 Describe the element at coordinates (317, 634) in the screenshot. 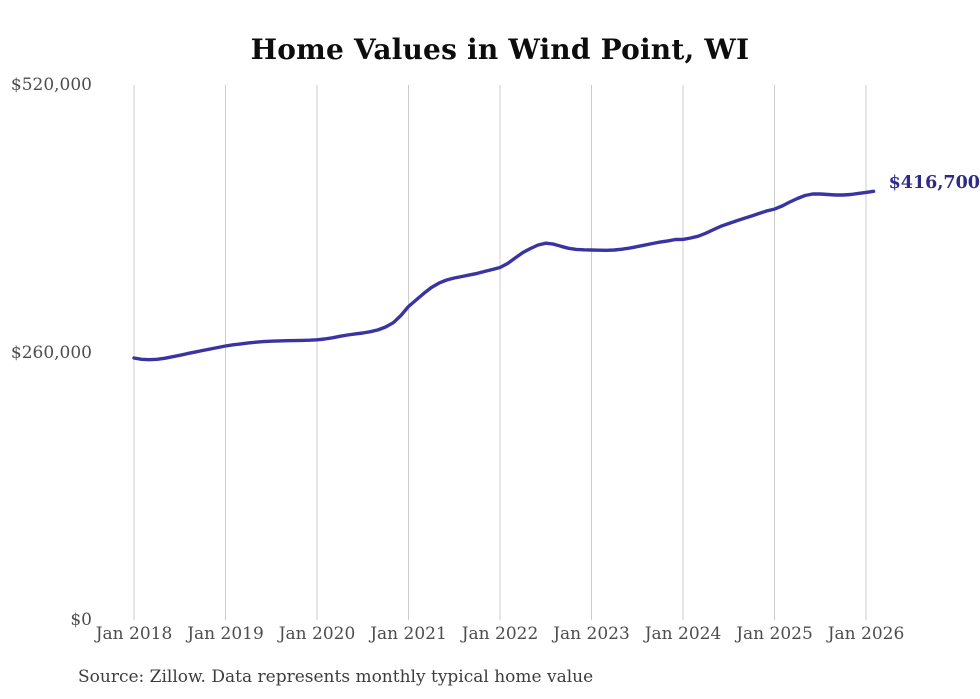

I see `x-tick-label: Jan 2020` at that location.